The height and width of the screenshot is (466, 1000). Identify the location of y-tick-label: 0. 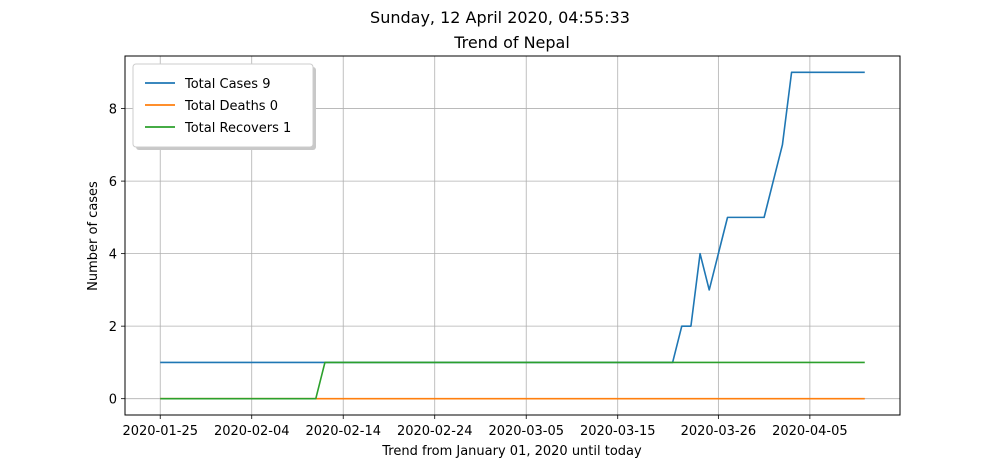
(113, 400).